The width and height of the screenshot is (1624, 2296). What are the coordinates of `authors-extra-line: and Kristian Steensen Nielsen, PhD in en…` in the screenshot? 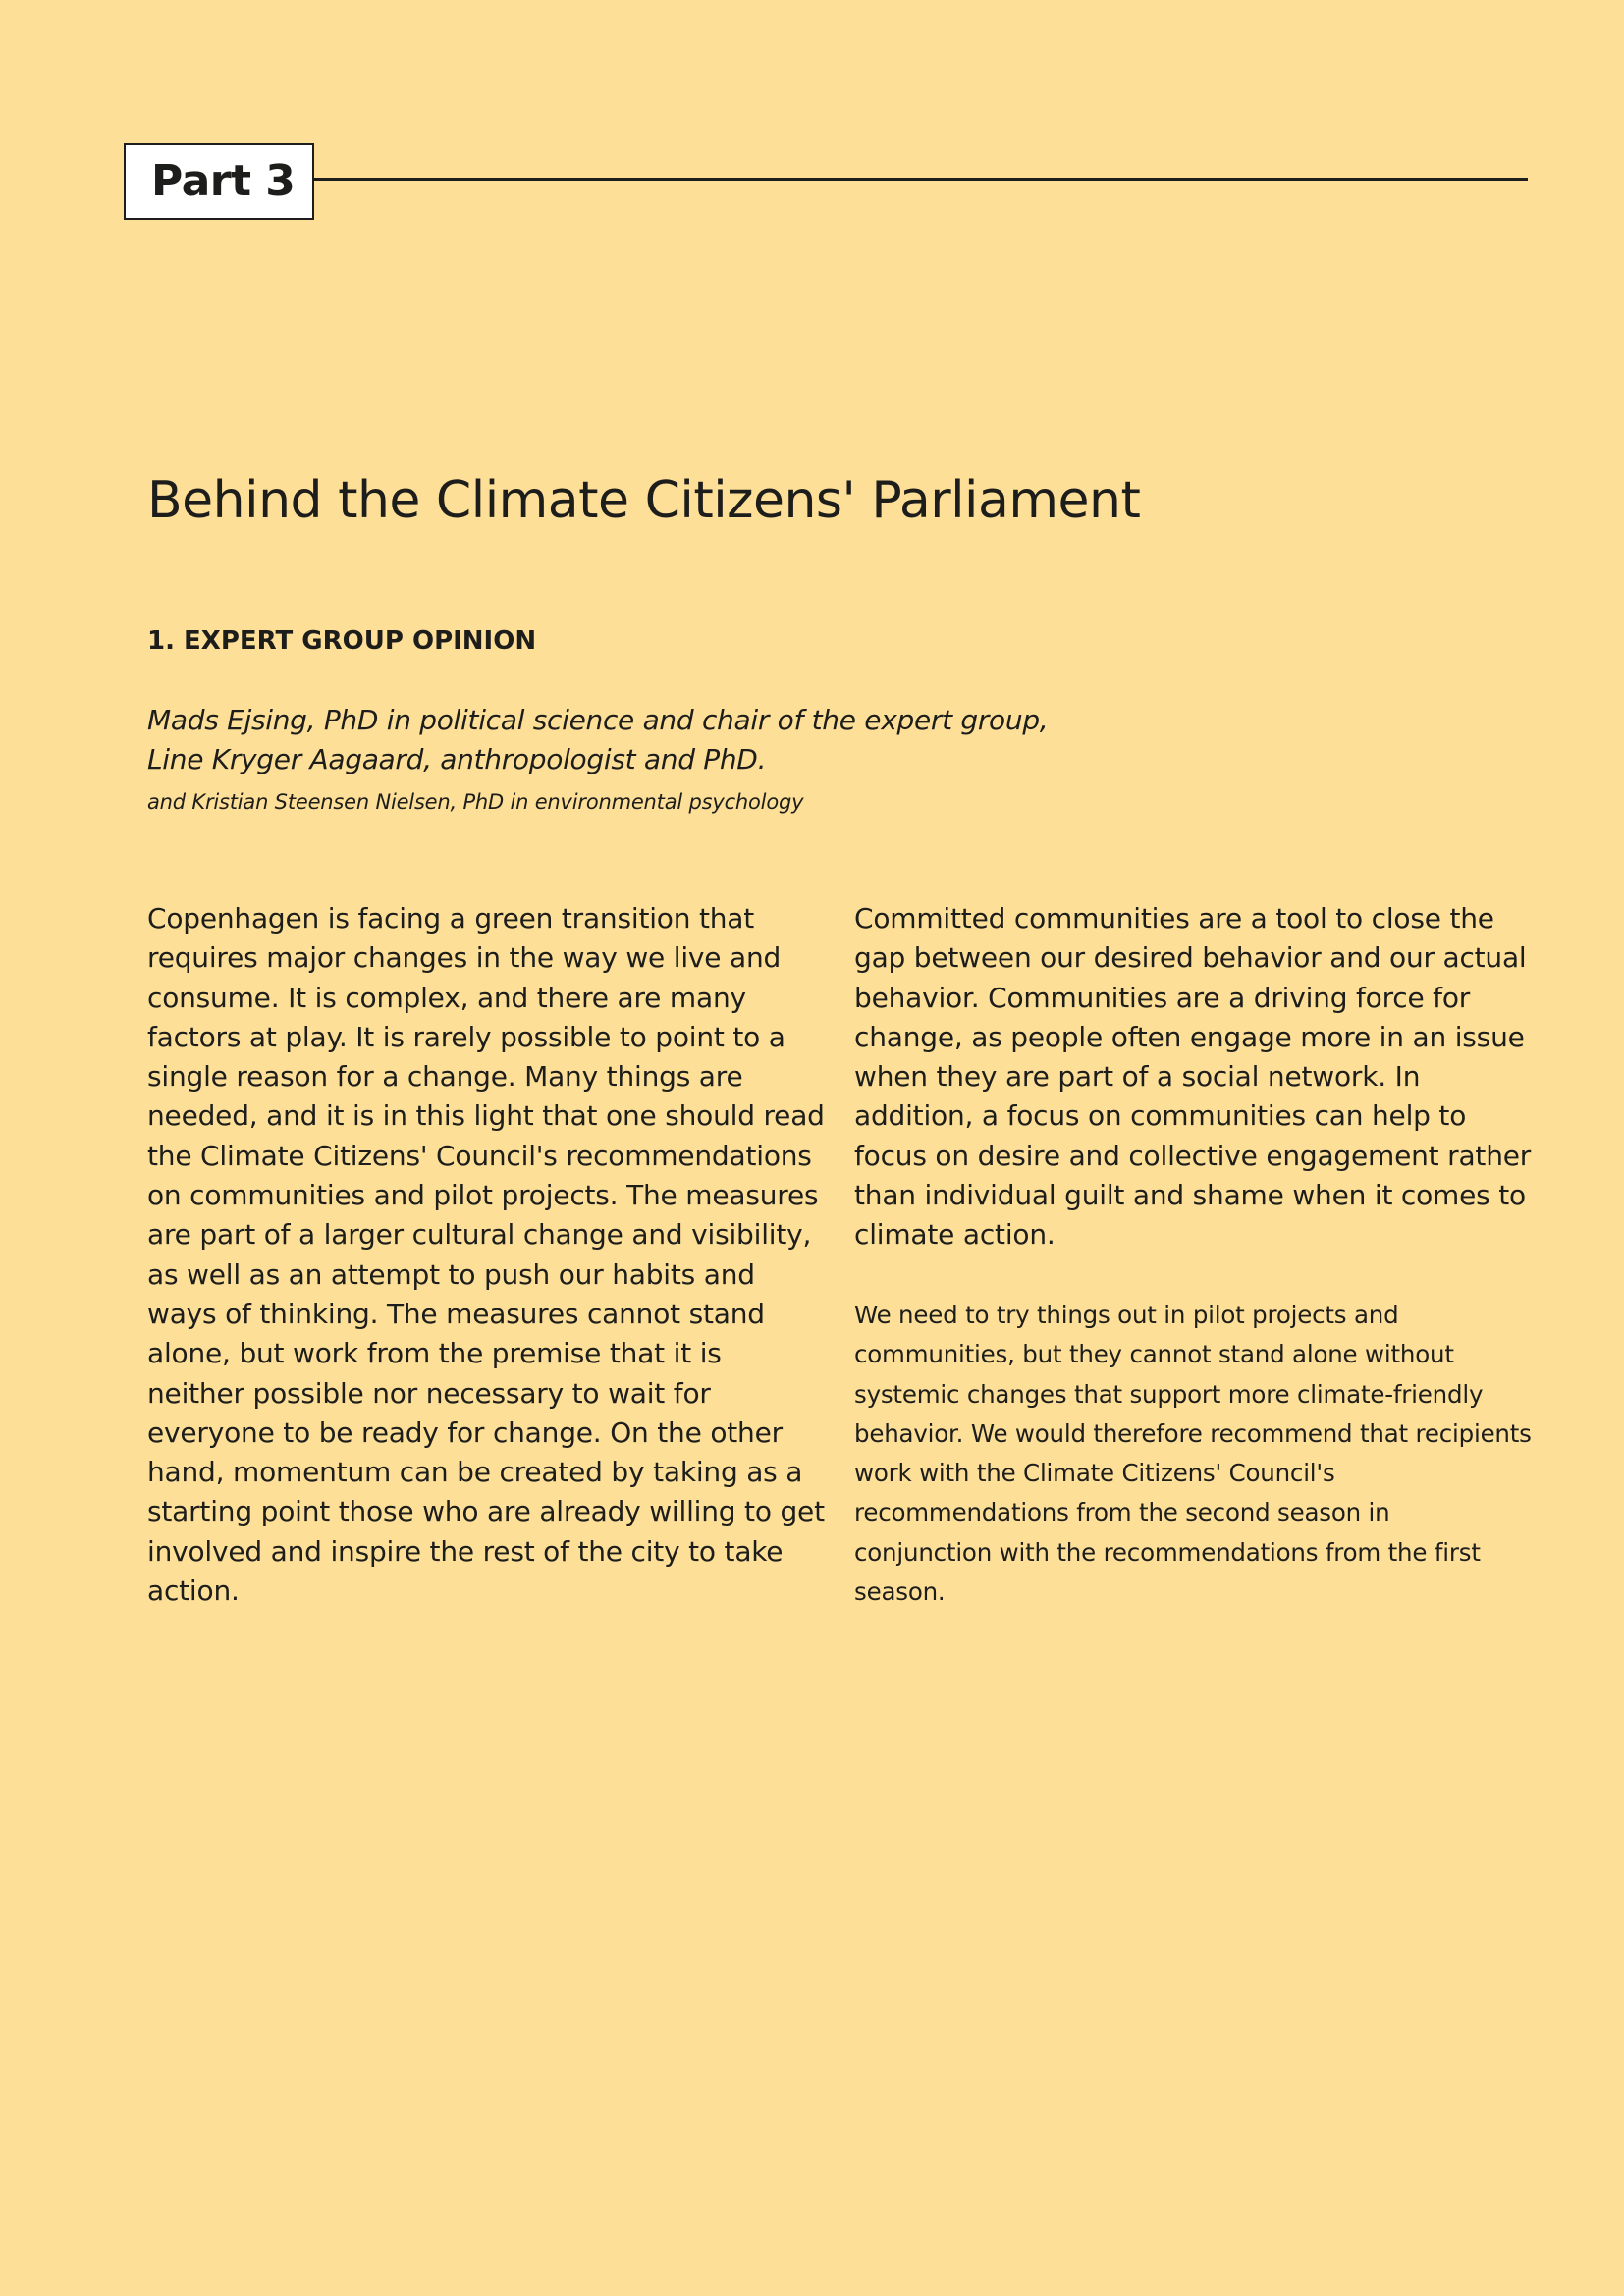 It's located at (475, 802).